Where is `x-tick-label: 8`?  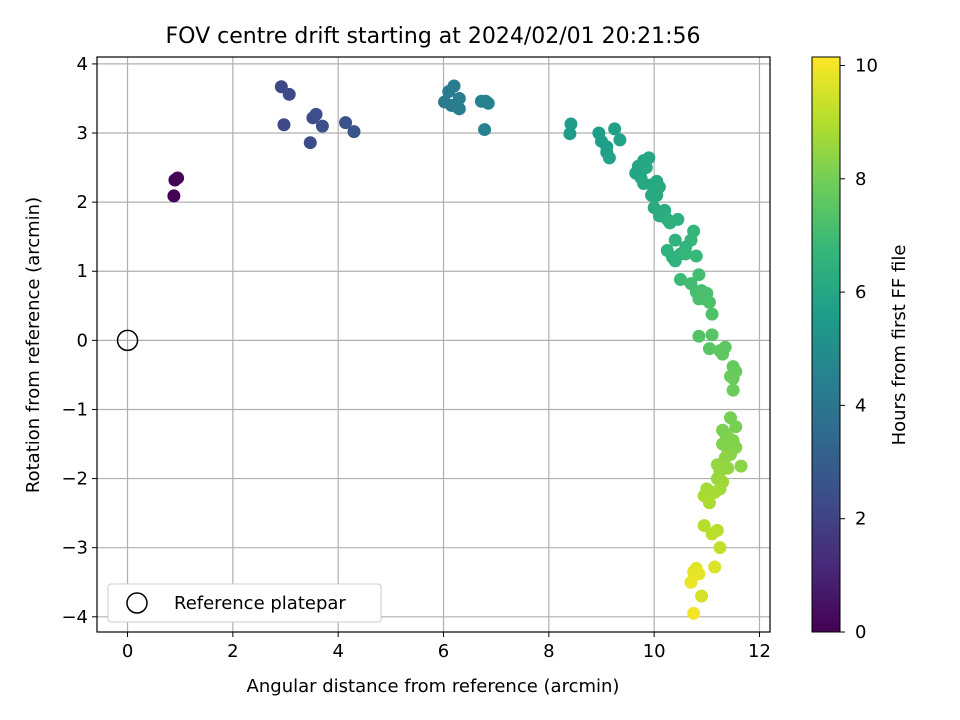 x-tick-label: 8 is located at coordinates (548, 651).